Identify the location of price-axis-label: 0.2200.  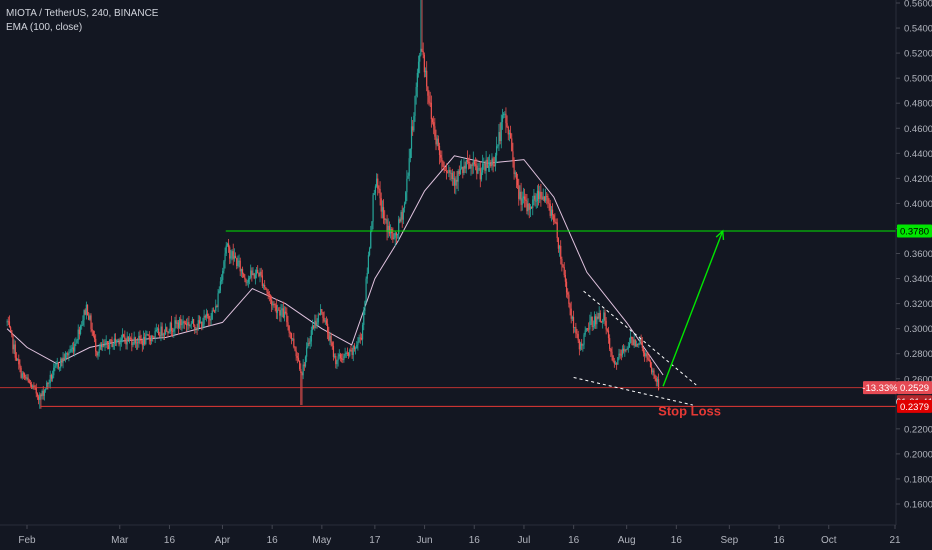
(918, 429).